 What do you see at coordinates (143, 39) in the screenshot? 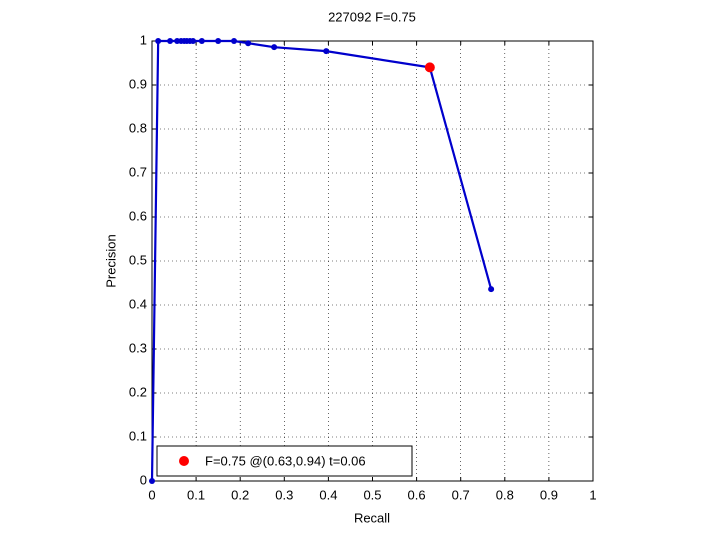
I see `y-tick-label: 1` at bounding box center [143, 39].